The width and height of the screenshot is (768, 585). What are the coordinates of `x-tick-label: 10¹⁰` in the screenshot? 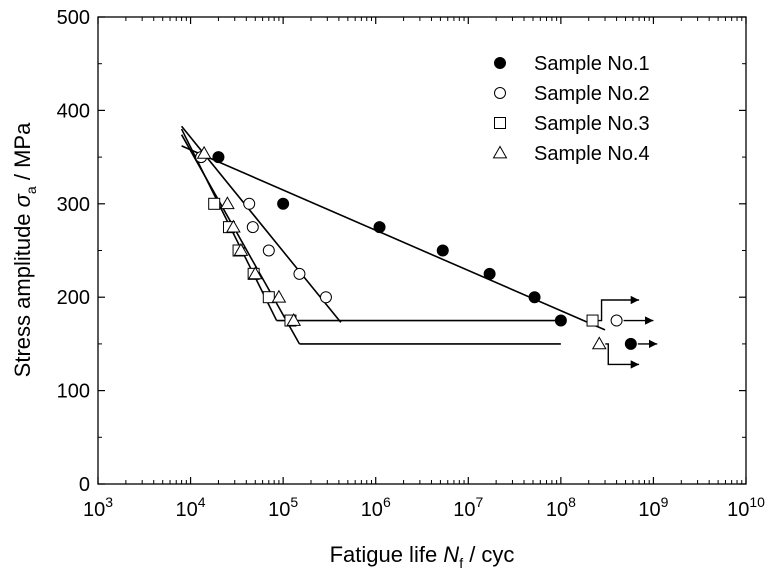 It's located at (746, 507).